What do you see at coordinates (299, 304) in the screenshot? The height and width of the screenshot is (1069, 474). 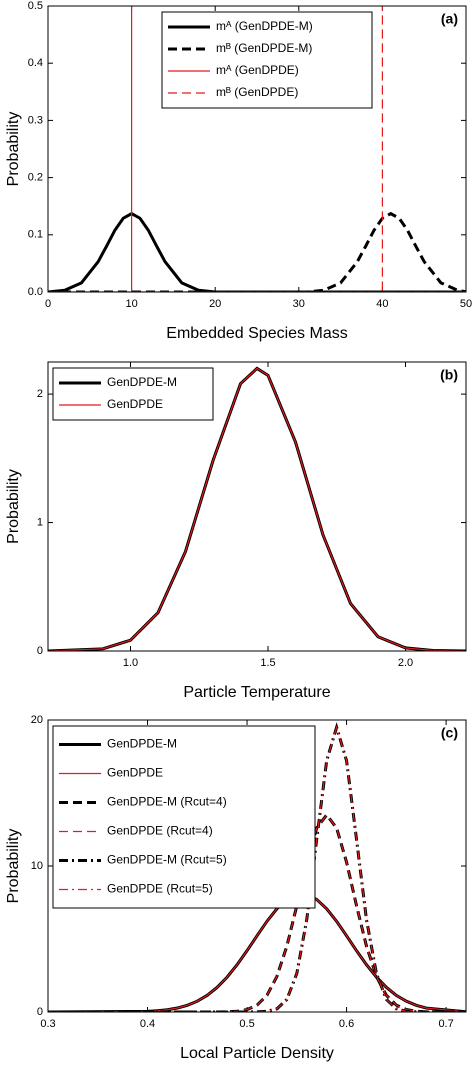 I see `x-tick-label: 30` at bounding box center [299, 304].